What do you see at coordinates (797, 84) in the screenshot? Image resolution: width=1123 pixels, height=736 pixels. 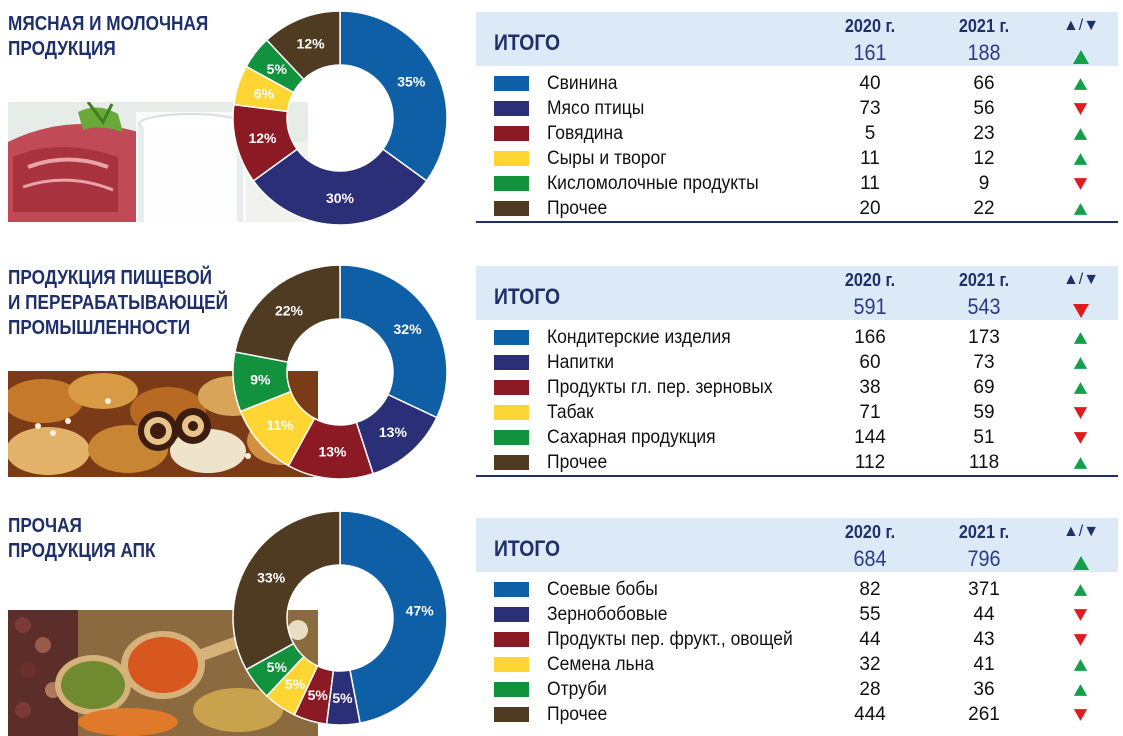 I see `table-row: Свинина 40 66` at bounding box center [797, 84].